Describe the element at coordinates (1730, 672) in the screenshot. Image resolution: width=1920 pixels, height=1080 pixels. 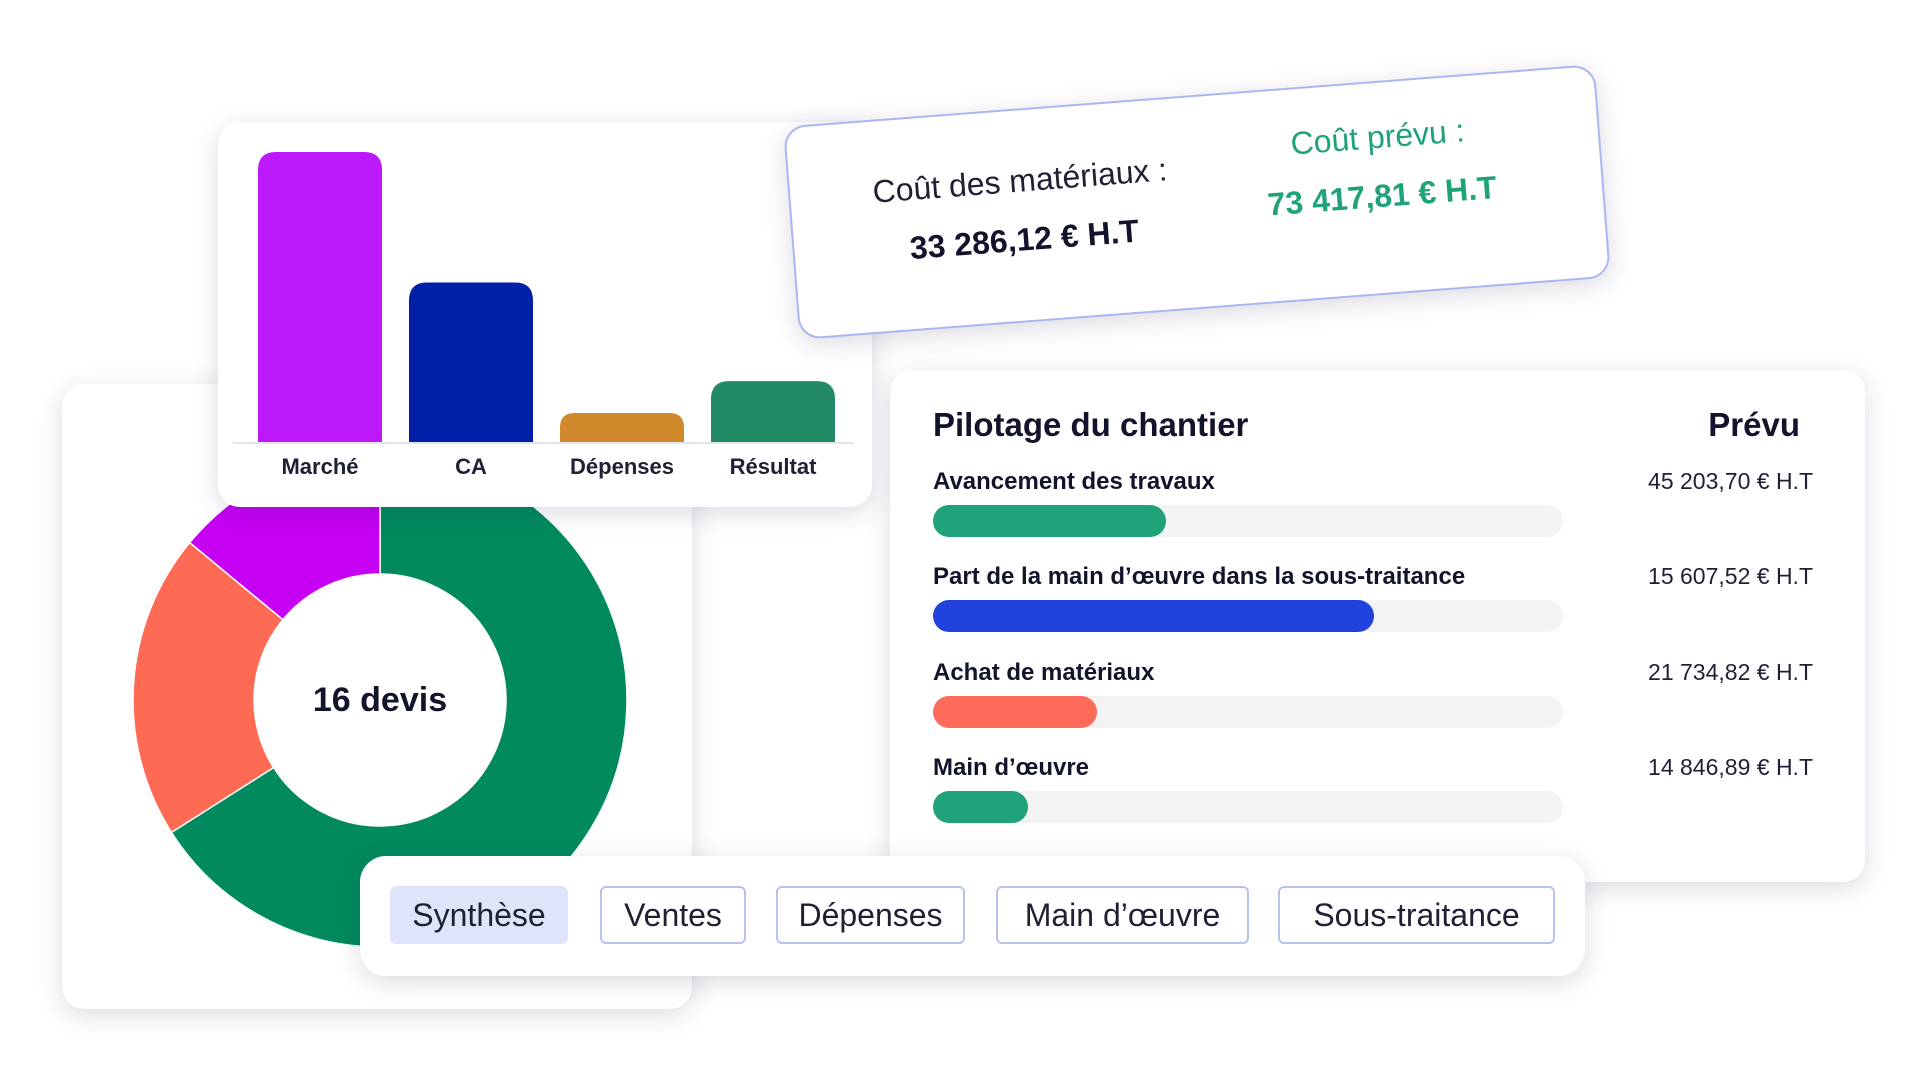
I see `task-amount: 21 734,82 € H.T` at that location.